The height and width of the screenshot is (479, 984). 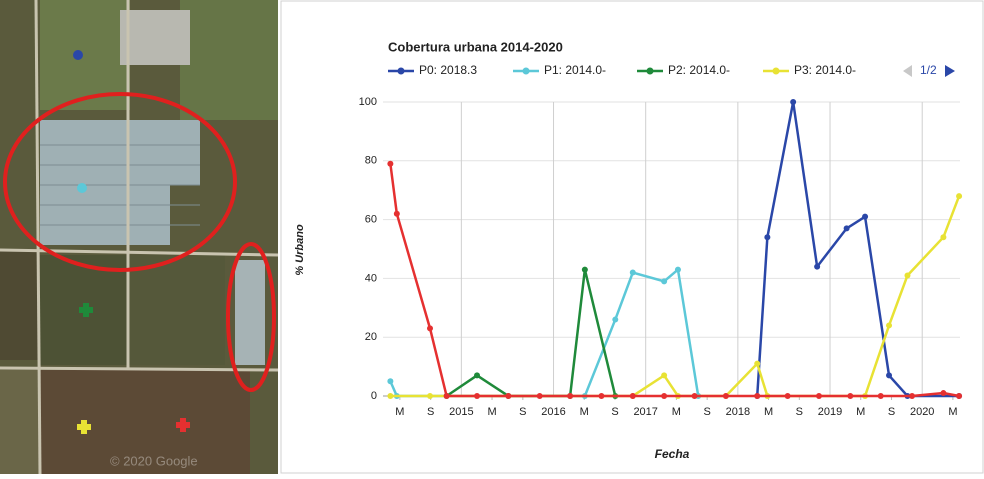 I want to click on y-tick-label: 20, so click(x=371, y=337).